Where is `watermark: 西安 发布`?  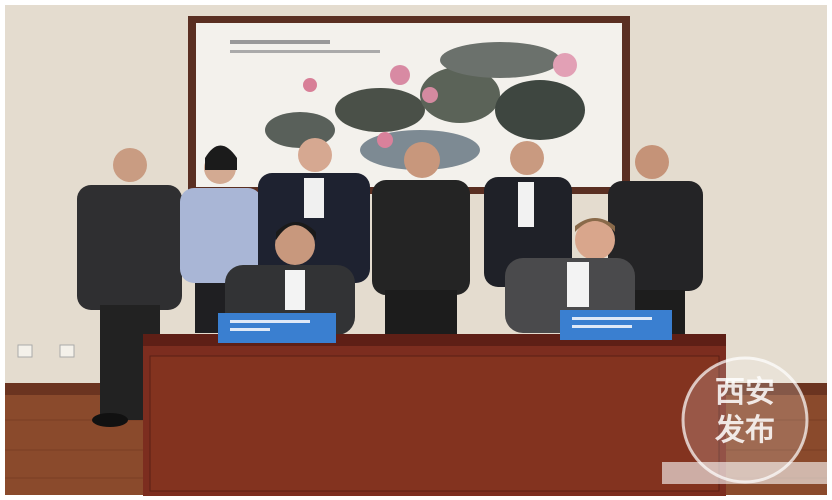 watermark: 西安 发布 is located at coordinates (744, 420).